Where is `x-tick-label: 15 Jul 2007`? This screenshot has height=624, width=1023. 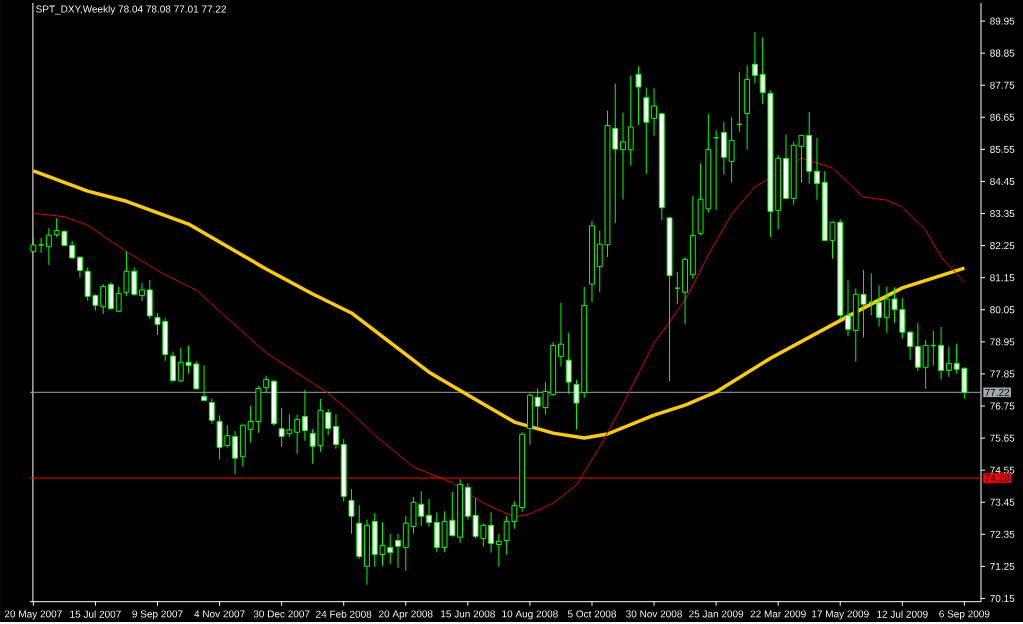 x-tick-label: 15 Jul 2007 is located at coordinates (95, 614).